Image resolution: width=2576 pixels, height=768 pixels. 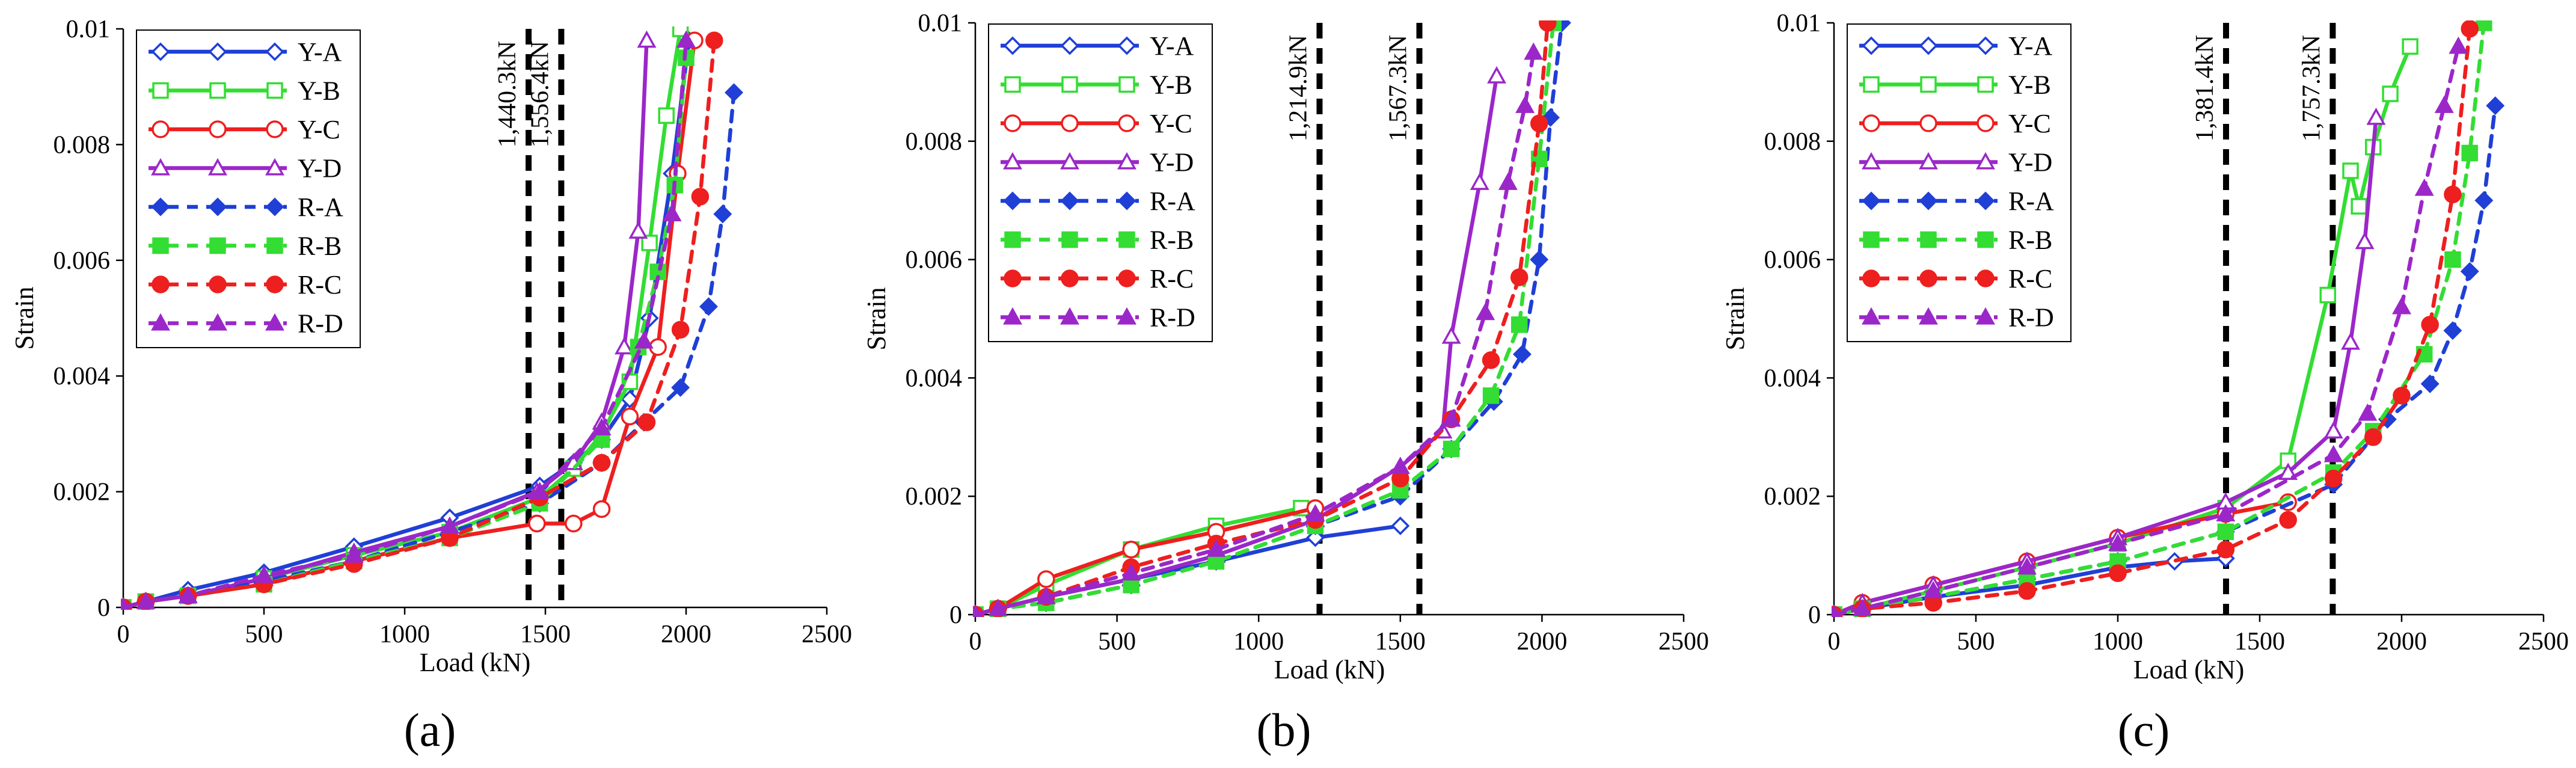 What do you see at coordinates (1799, 24) in the screenshot?
I see `y-tick-label: 0.01` at bounding box center [1799, 24].